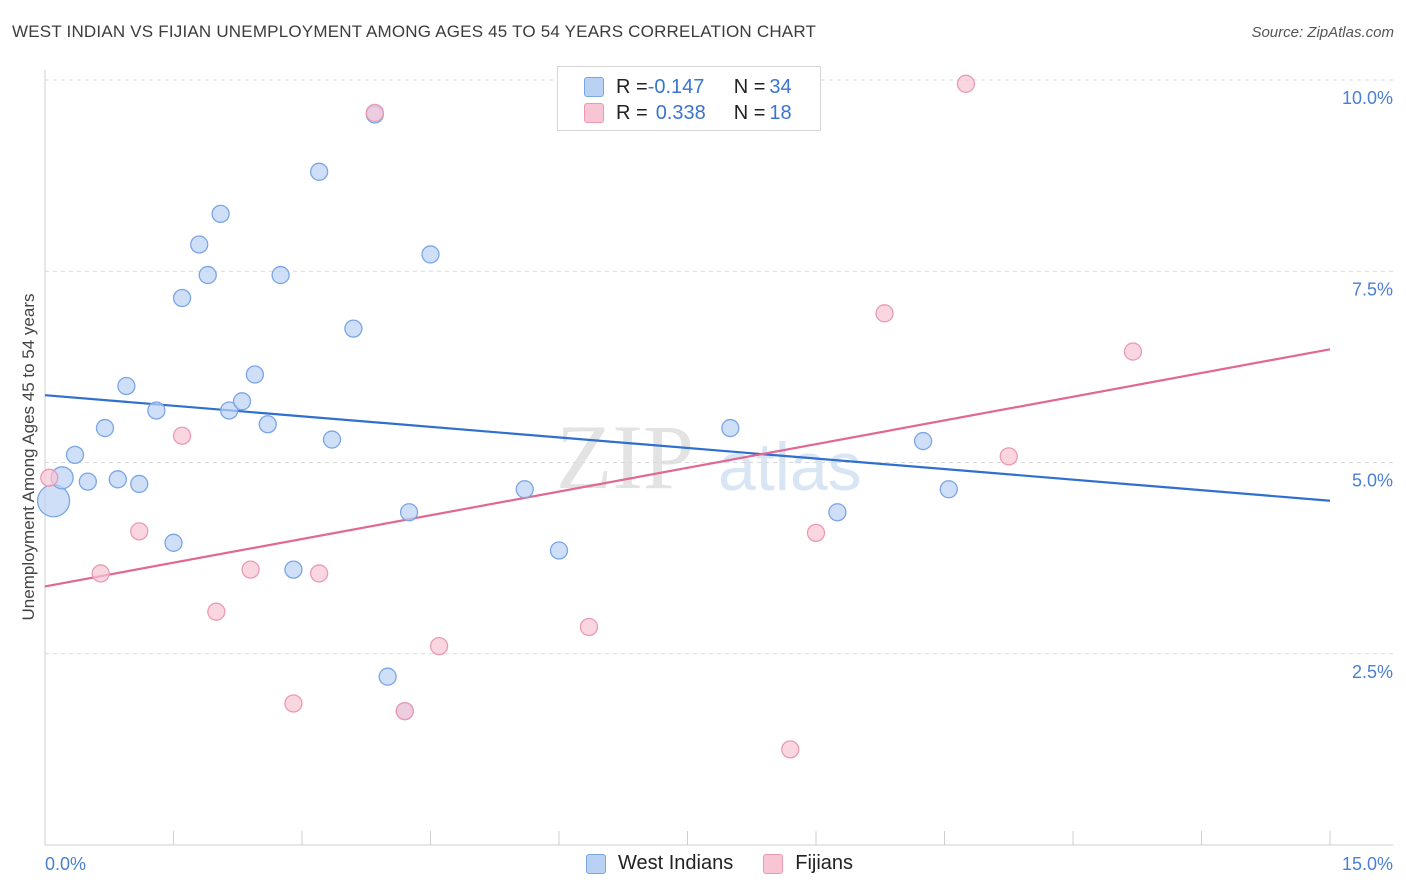 This screenshot has height=892, width=1406. What do you see at coordinates (687, 838) in the screenshot?
I see `x-axis-ticks` at bounding box center [687, 838].